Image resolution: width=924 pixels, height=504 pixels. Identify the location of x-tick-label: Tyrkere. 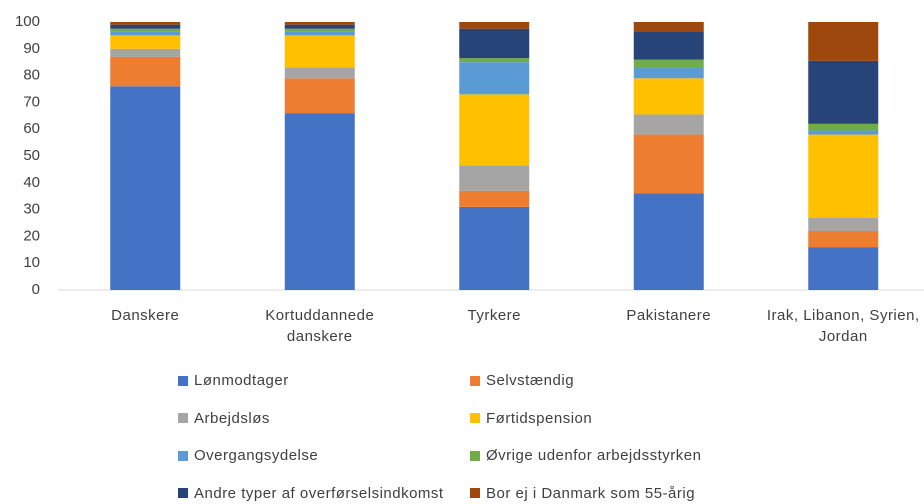
(494, 315).